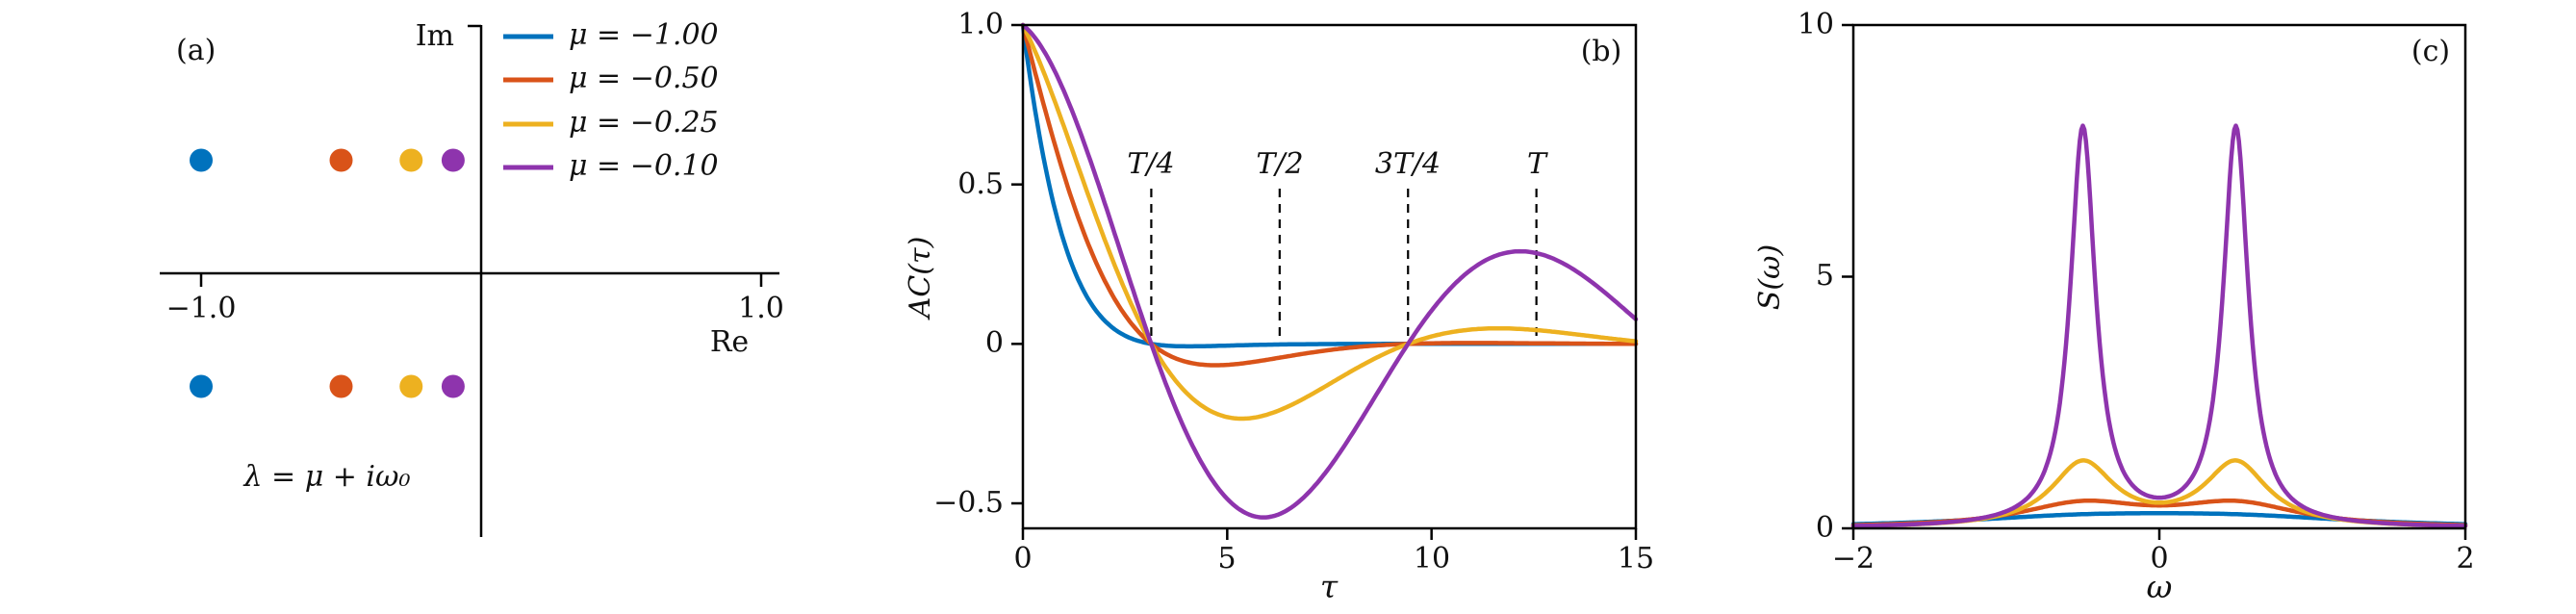  I want to click on panel-a-xlabel: Re, so click(729, 342).